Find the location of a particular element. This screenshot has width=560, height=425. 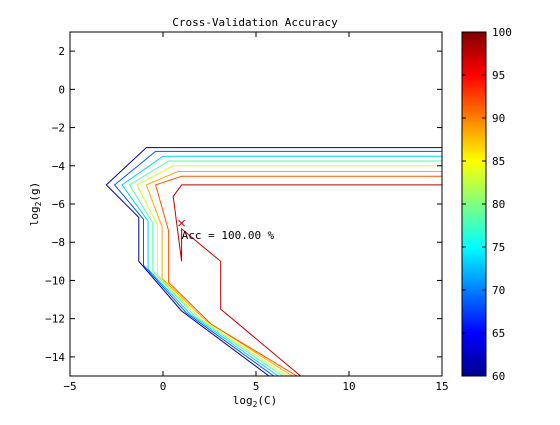

y-axis-label-subscript: 2 is located at coordinates (38, 203).